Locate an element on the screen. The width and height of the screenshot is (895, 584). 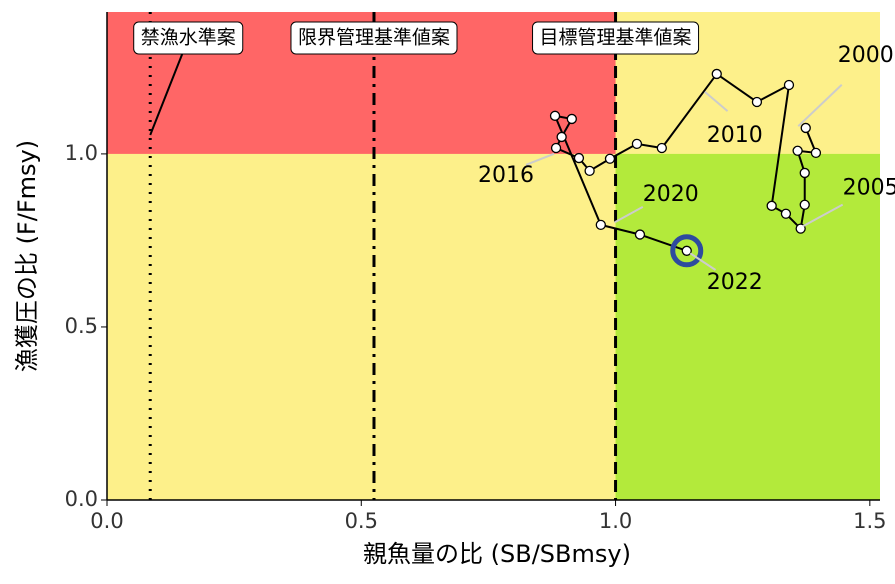
x-tick-label: 0.0 is located at coordinates (106, 521).